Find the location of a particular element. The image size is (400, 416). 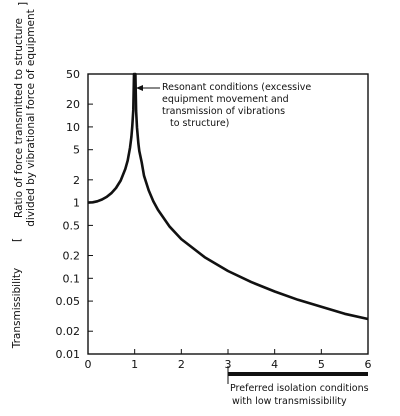

x-tick-label: 6 is located at coordinates (368, 364).